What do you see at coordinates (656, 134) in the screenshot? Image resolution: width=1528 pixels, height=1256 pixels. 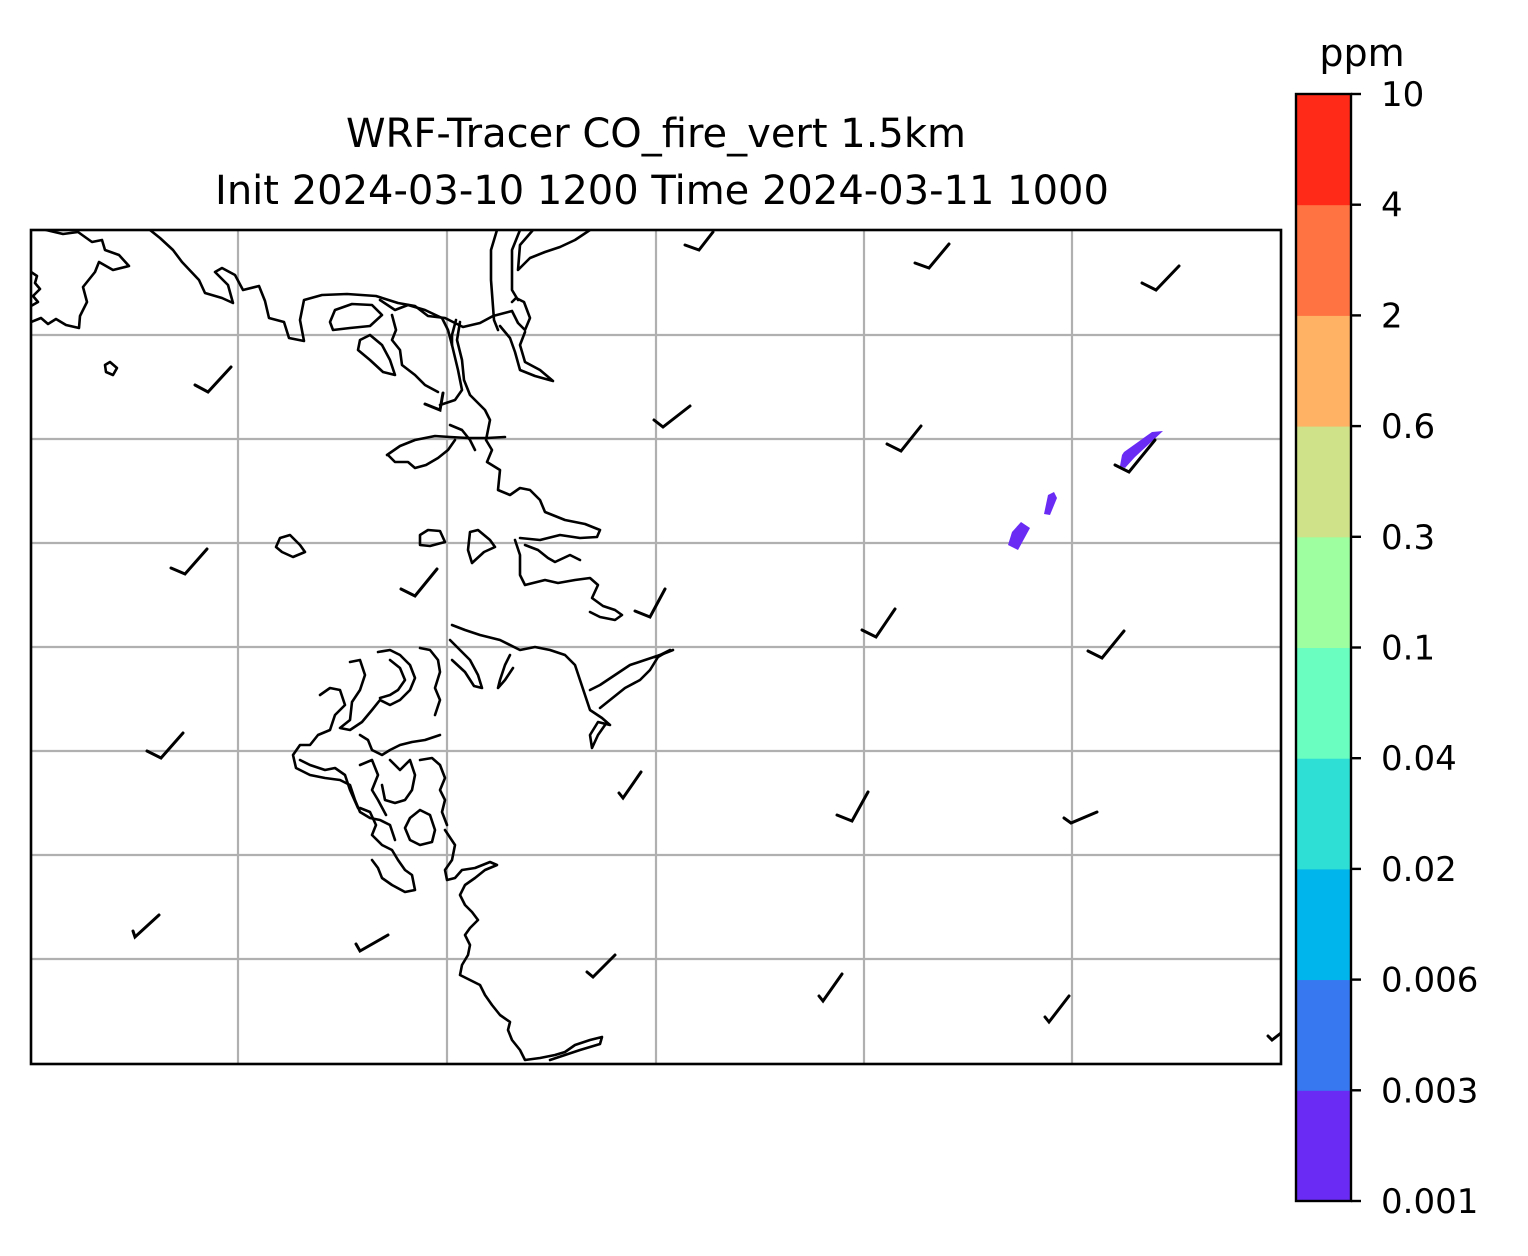 I see `map-title-line1: WRF-Tracer CO_fire_vert 1.5km` at bounding box center [656, 134].